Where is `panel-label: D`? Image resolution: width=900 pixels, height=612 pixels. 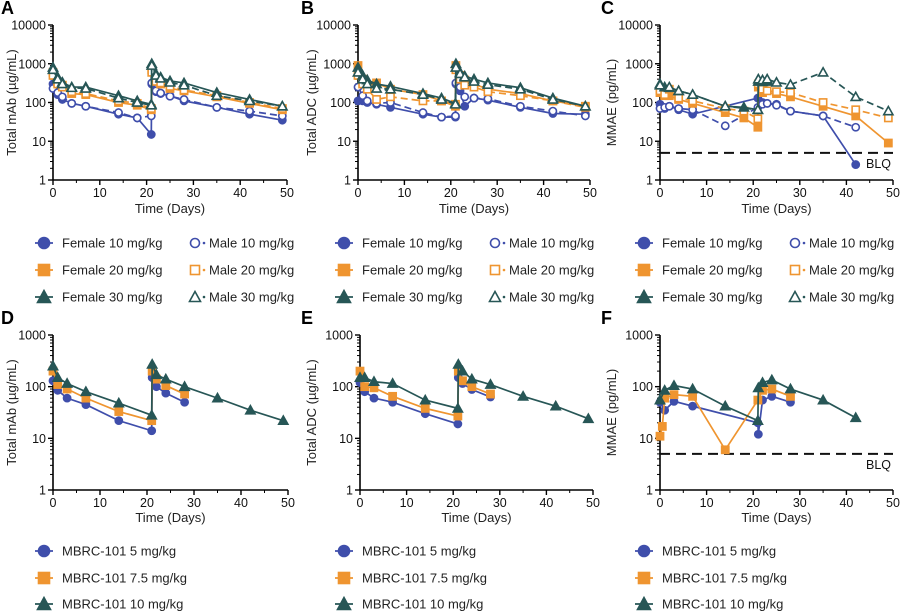
panel-label: D is located at coordinates (7, 318).